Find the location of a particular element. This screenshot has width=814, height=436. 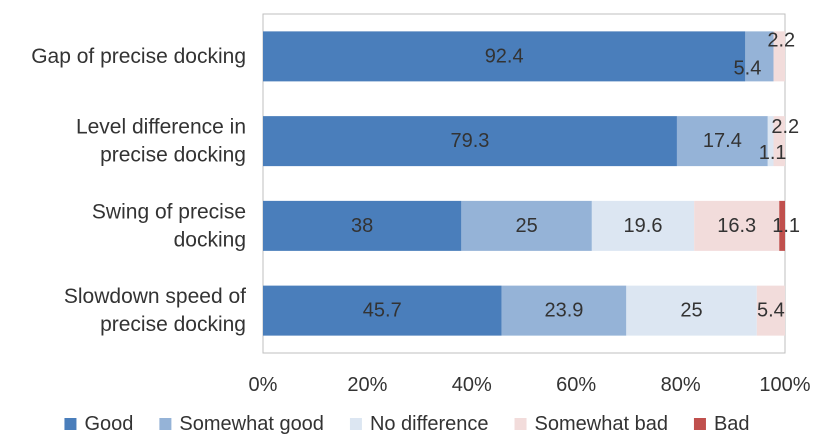

data-label: 19.6 is located at coordinates (643, 226).